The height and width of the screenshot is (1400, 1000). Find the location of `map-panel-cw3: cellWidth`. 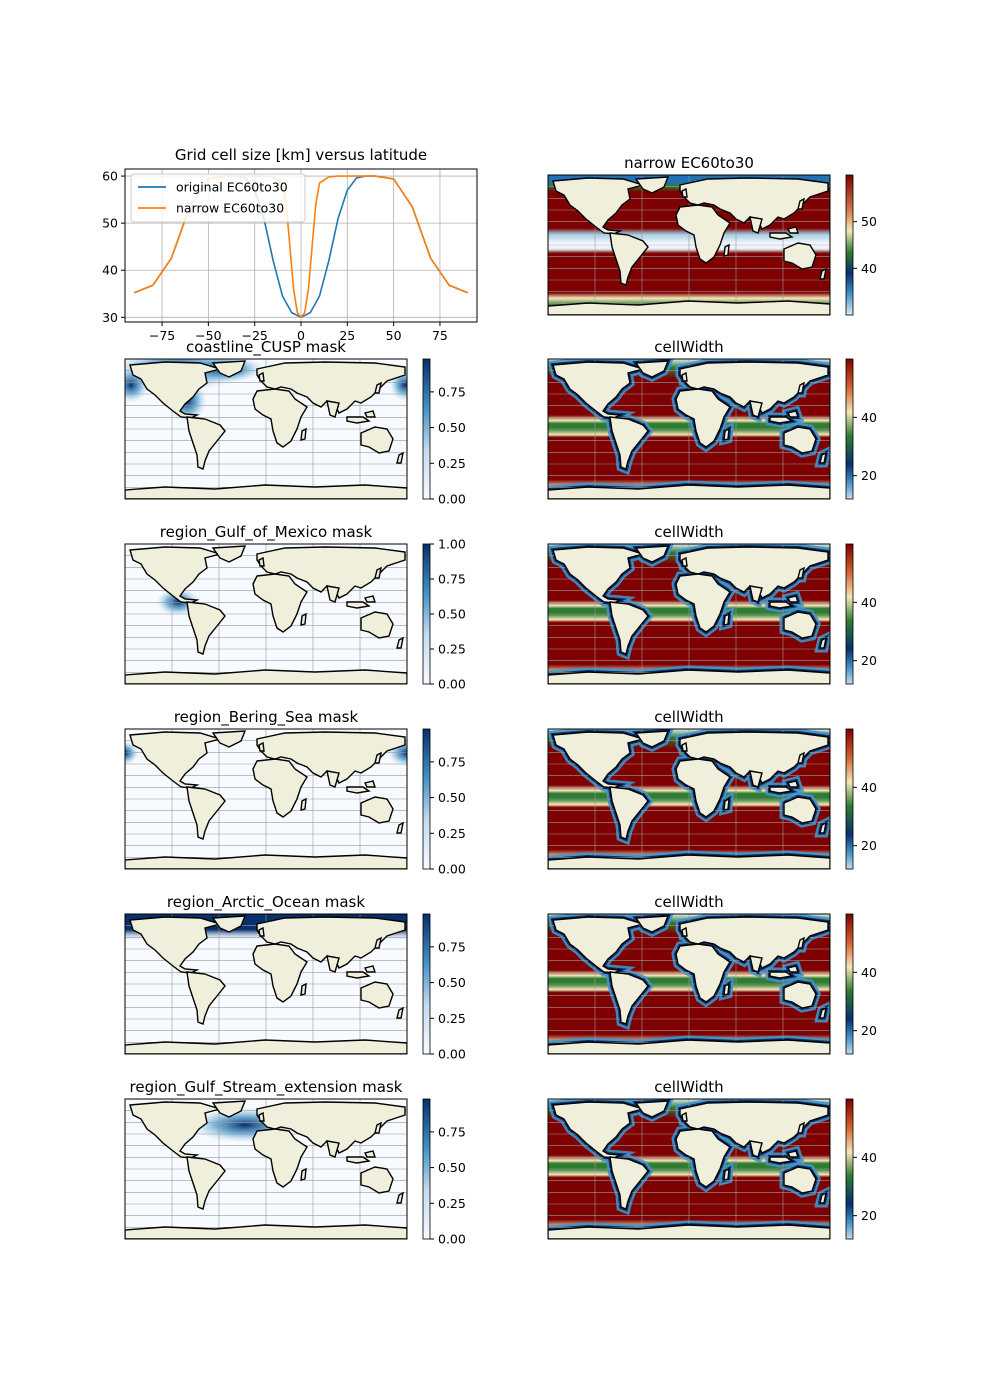

map-panel-cw3: cellWidth is located at coordinates (689, 789).